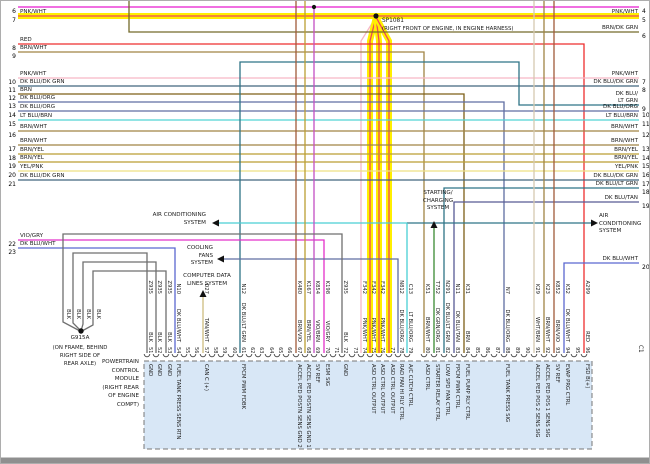  I want to click on left-wire-color-label-12: BRN, so click(26, 90).